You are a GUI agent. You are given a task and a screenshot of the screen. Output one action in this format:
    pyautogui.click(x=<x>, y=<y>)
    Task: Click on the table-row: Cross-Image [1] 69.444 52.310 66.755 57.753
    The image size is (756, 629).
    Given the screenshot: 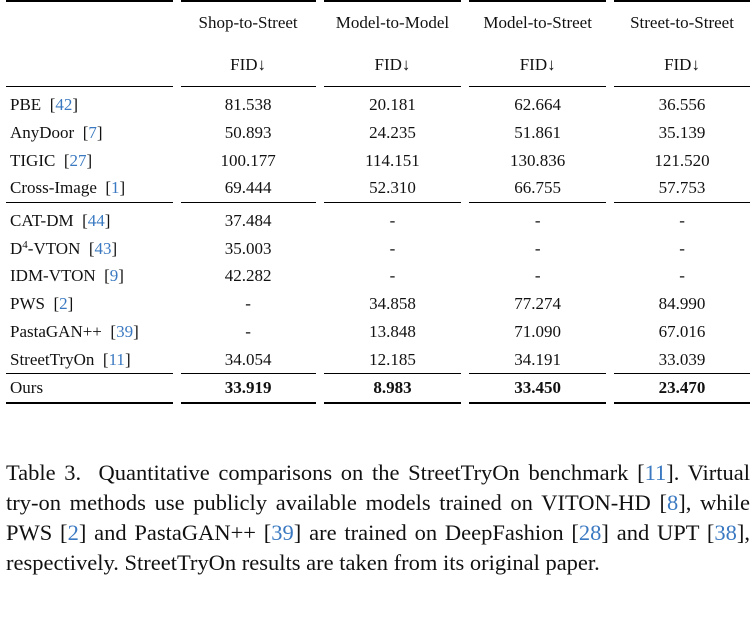 What is the action you would take?
    pyautogui.click(x=378, y=188)
    